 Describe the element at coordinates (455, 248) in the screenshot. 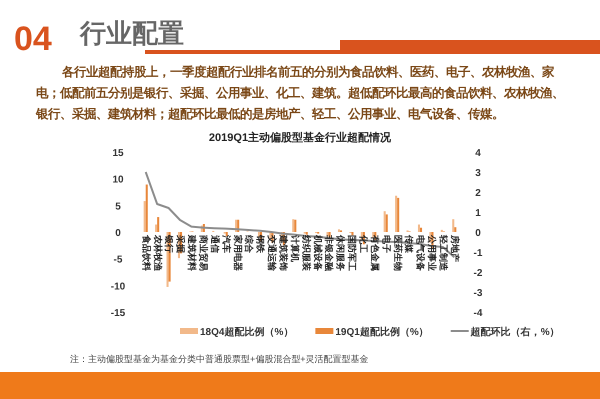

I see `x-tick-label: 房地产` at that location.